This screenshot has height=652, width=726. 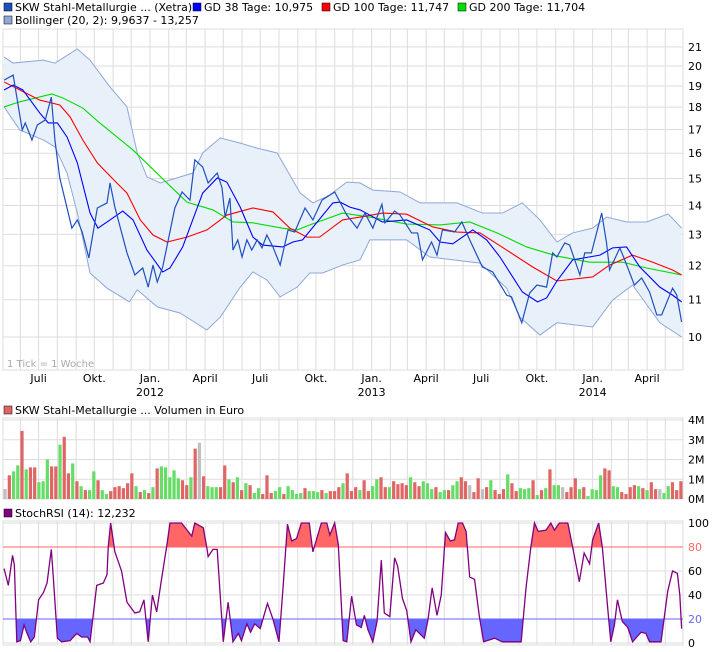 I want to click on price-axis-tick: 18, so click(x=695, y=107).